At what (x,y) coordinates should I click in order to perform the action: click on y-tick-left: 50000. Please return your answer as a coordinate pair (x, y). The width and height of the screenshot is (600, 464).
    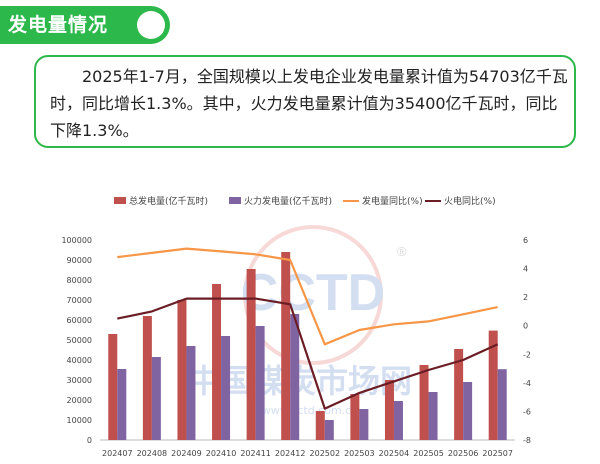
    Looking at the image, I should click on (79, 340).